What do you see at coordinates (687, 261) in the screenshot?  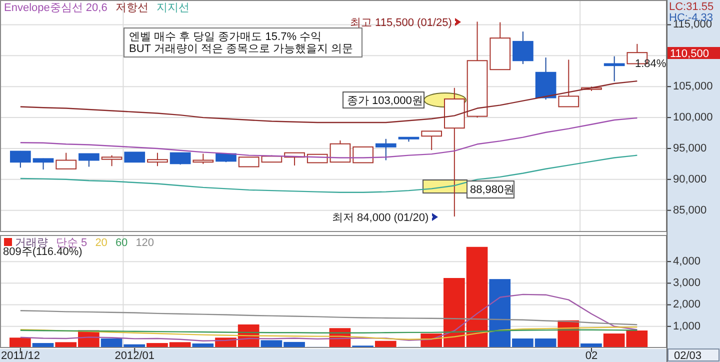 I see `y-tick-label: 4,000` at bounding box center [687, 261].